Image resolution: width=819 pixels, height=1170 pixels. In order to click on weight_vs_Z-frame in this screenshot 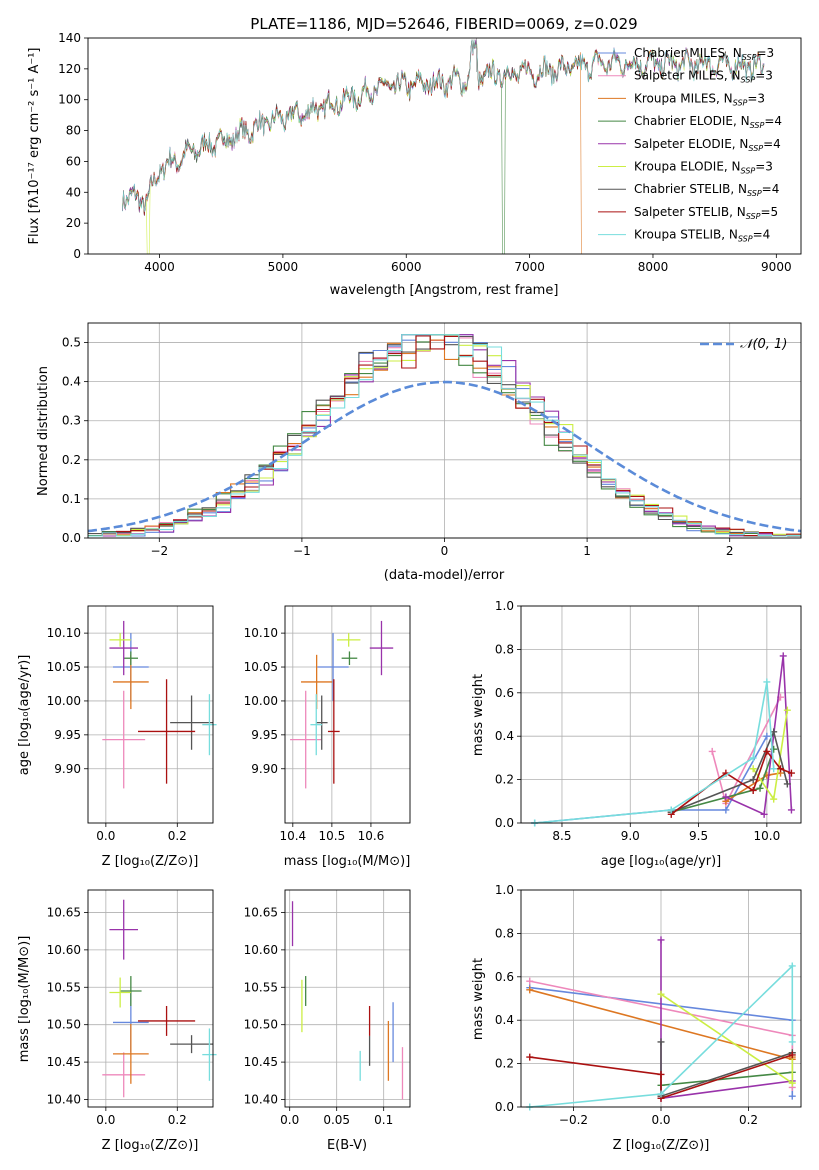, I will do `click(661, 998)`.